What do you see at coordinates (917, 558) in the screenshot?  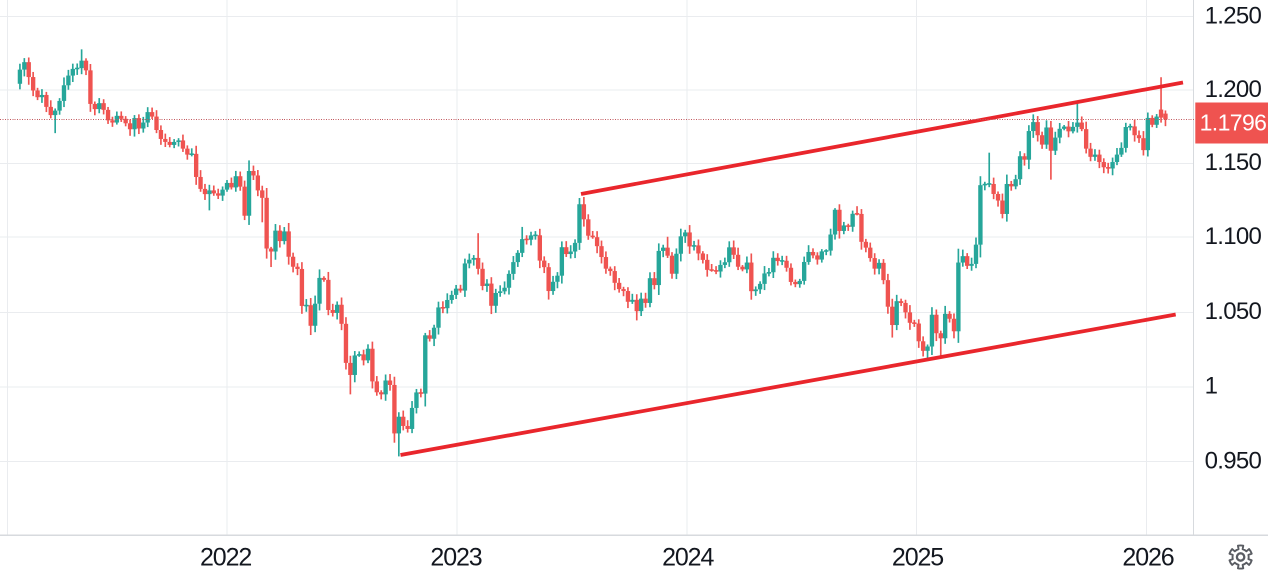 I see `svg-text: 2025` at bounding box center [917, 558].